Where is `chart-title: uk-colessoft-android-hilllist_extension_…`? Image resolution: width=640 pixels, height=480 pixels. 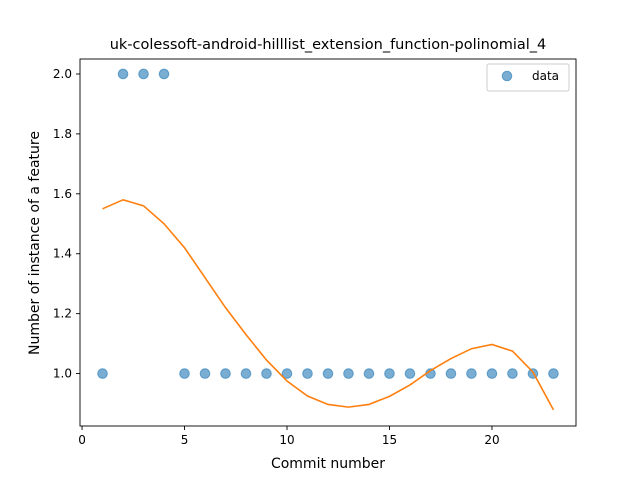 chart-title: uk-colessoft-android-hilllist_extension_… is located at coordinates (328, 45).